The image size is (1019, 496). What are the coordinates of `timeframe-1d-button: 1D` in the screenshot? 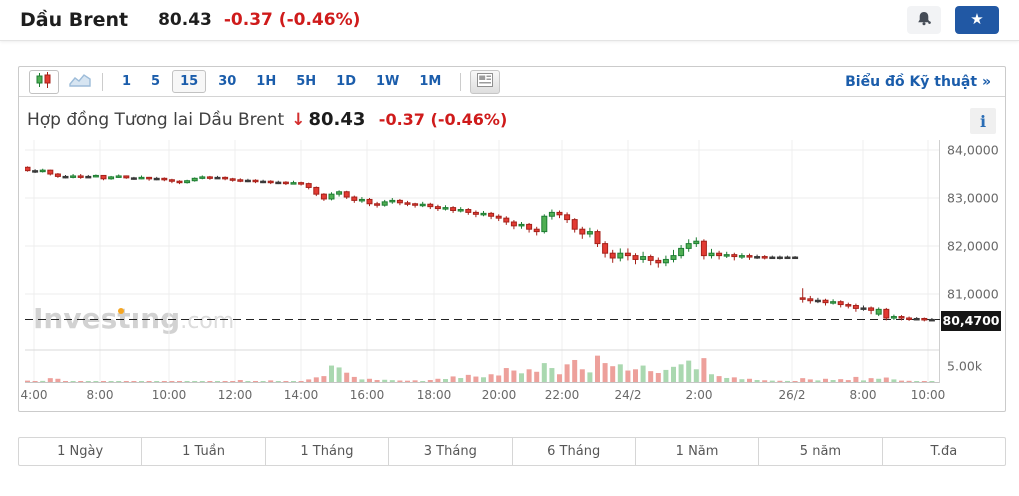 It's located at (346, 81).